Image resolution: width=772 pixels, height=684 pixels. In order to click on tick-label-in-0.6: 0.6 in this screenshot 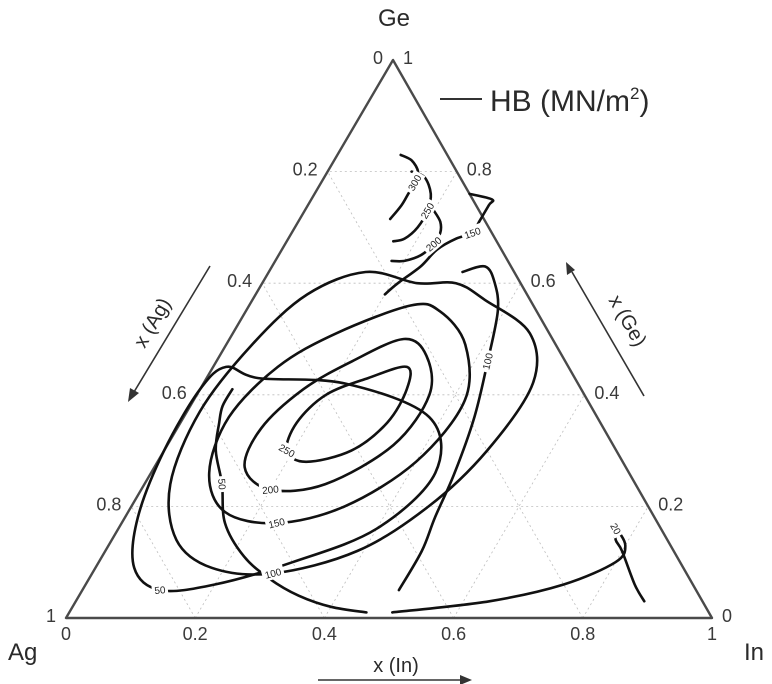, I will do `click(453, 634)`.